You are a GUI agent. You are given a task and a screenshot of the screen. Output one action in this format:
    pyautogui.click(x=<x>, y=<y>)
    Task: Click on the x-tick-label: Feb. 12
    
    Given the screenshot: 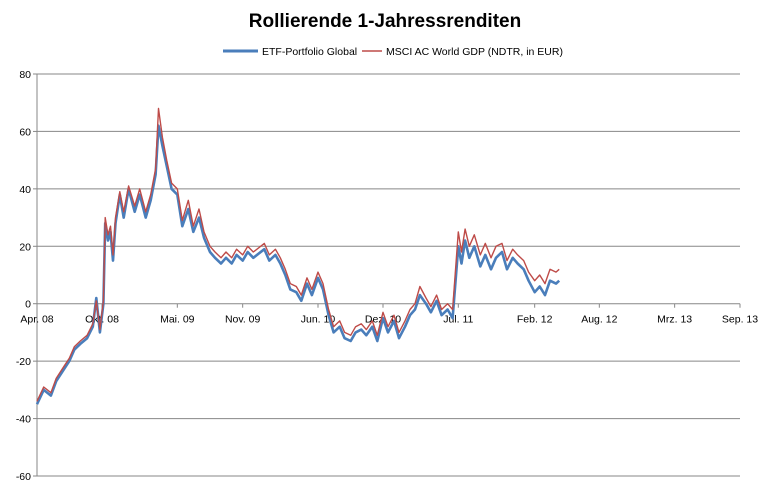 What is the action you would take?
    pyautogui.click(x=535, y=320)
    